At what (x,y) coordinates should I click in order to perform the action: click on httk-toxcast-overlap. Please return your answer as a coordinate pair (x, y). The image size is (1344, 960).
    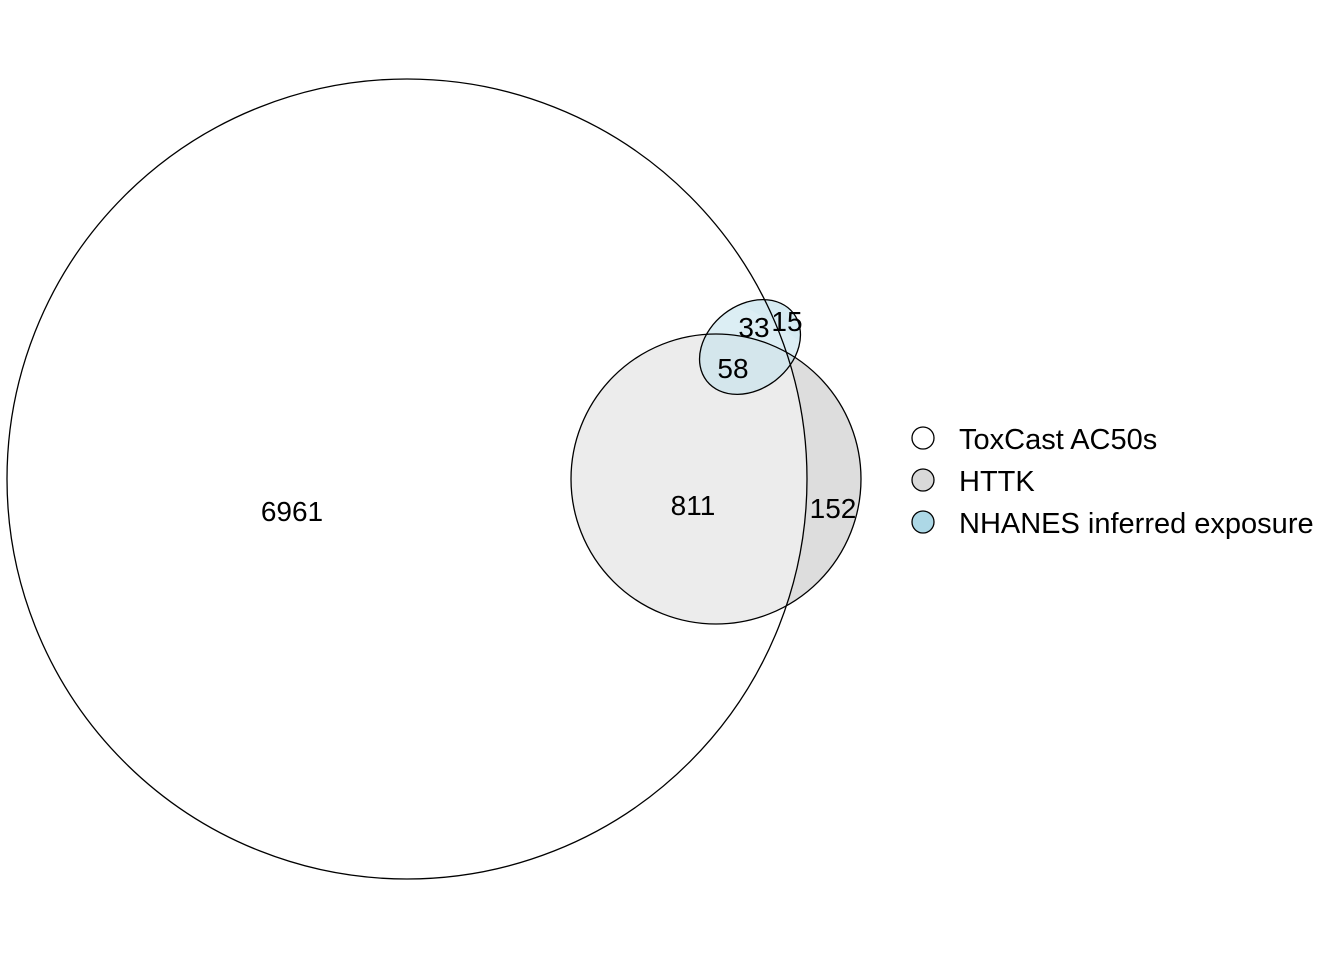
    Looking at the image, I should click on (689, 479).